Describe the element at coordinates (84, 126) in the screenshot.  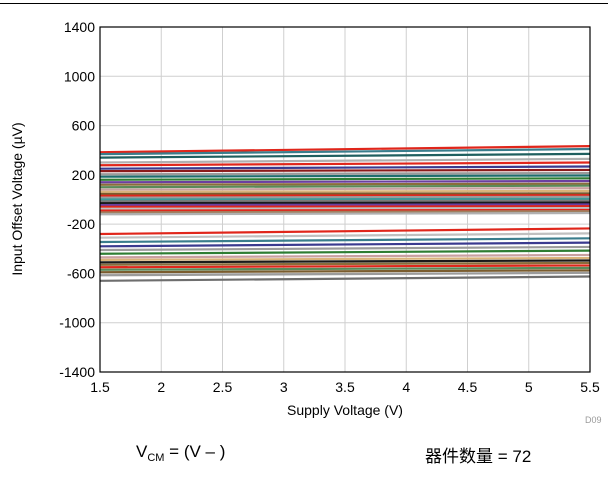
I see `y-tick-label: 600` at that location.